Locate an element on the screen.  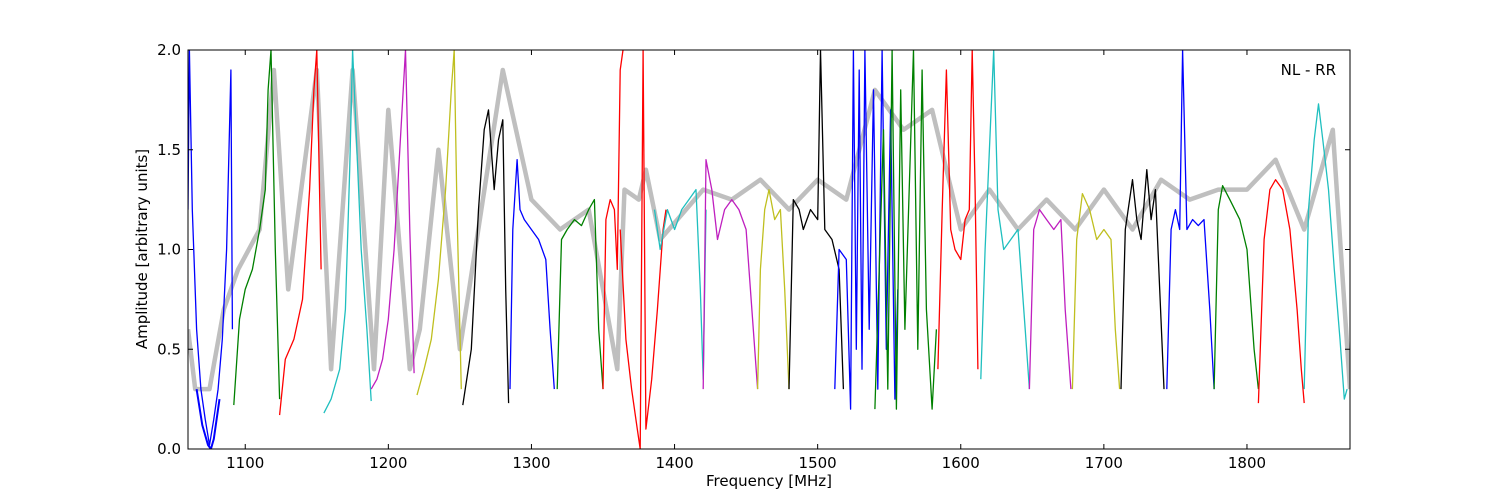
x-tick-label: 1200 is located at coordinates (388, 463).